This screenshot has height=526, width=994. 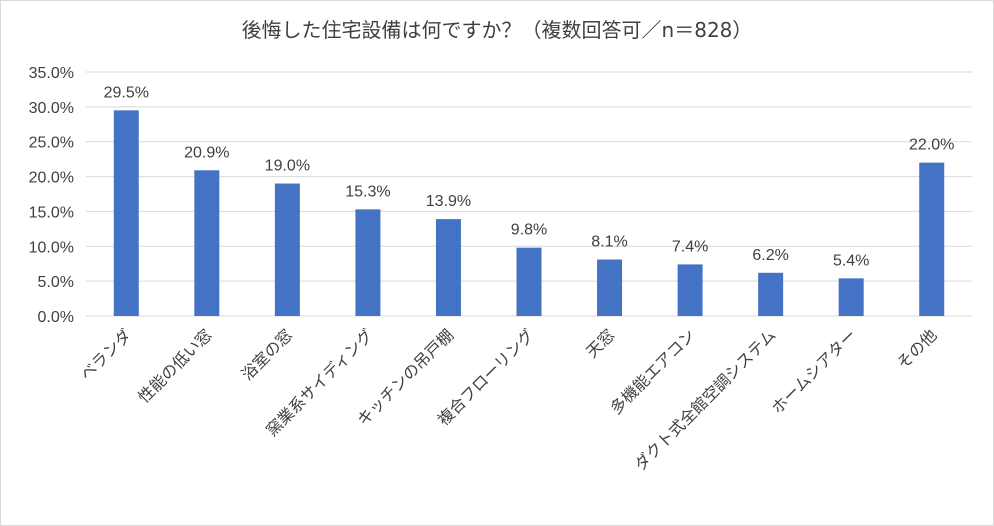 I want to click on y-tick-label: 25.0%, so click(x=51, y=143).